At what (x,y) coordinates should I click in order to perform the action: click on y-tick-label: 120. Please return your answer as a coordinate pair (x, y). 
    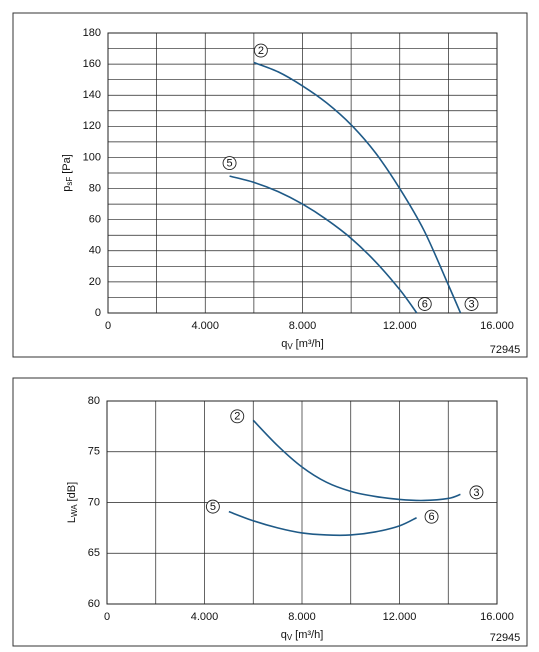
    Looking at the image, I should click on (92, 126).